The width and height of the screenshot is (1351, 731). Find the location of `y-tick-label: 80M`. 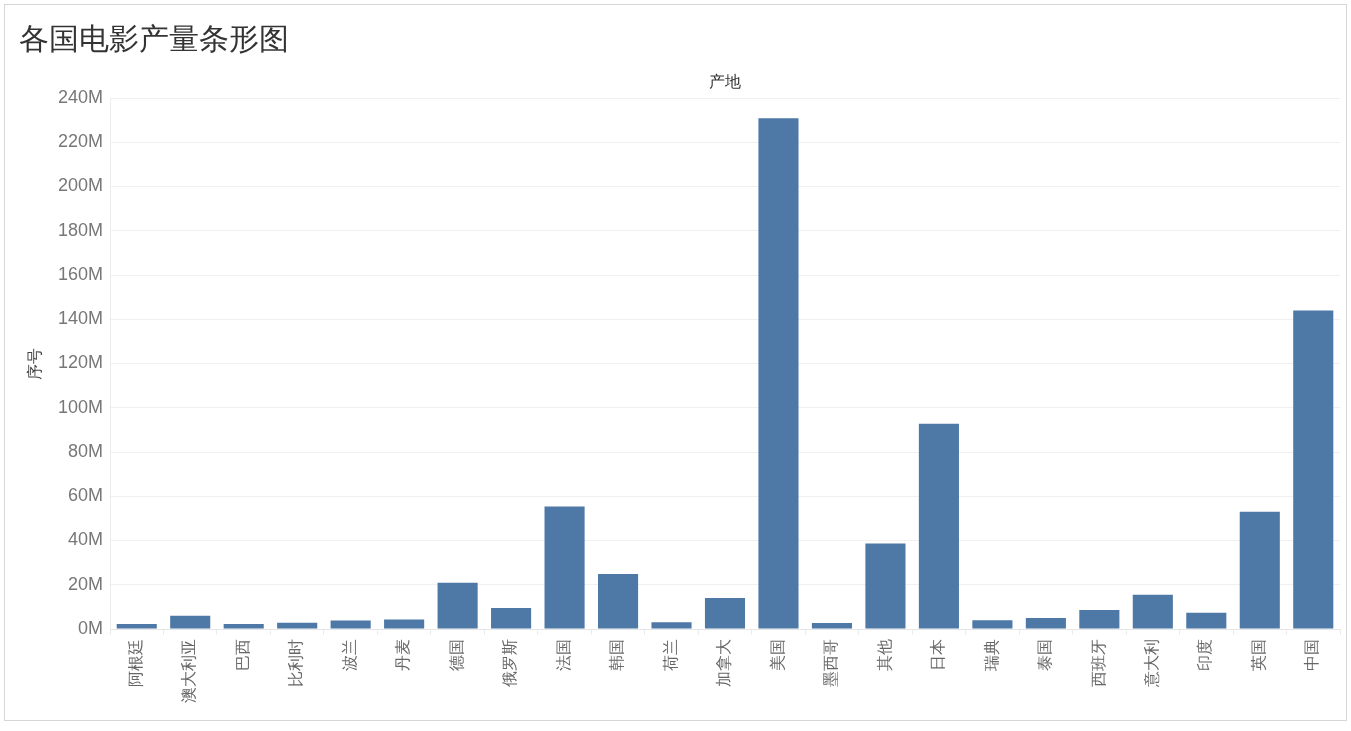

y-tick-label: 80M is located at coordinates (85, 450).